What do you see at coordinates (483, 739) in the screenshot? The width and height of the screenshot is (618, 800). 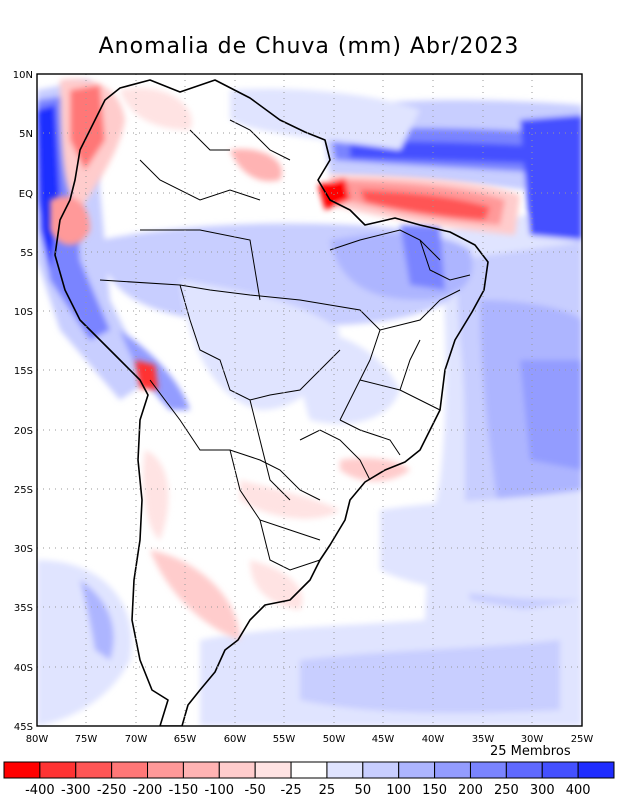 I see `lon-label: 35W` at bounding box center [483, 739].